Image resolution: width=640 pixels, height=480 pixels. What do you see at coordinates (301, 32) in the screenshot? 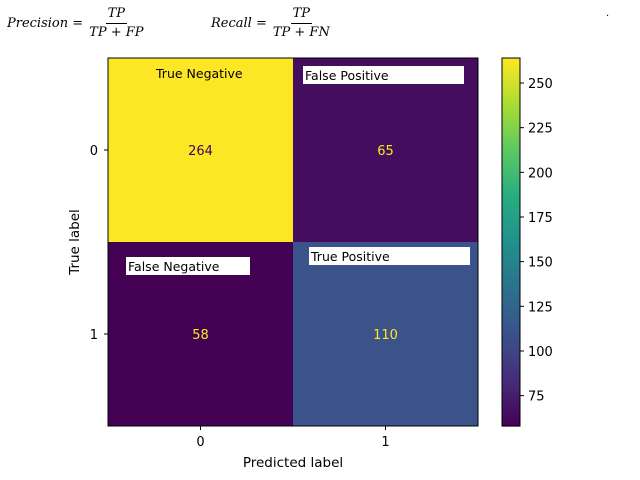
I see `recall-denominator: TP + FN` at bounding box center [301, 32].